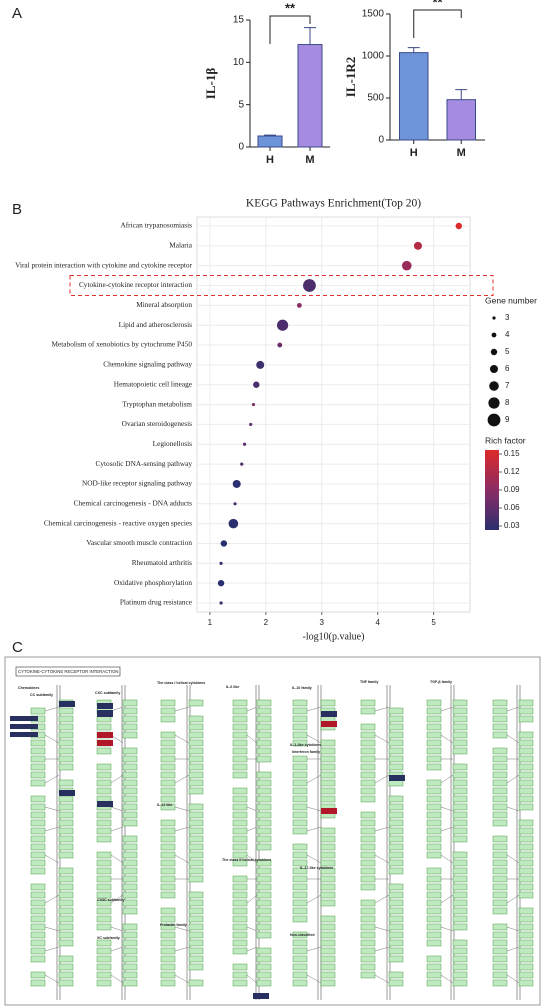 This screenshot has height=1008, width=545. Describe the element at coordinates (144, 463) in the screenshot. I see `y-tick-label: Cytosolic DNA-sensing pathway` at that location.